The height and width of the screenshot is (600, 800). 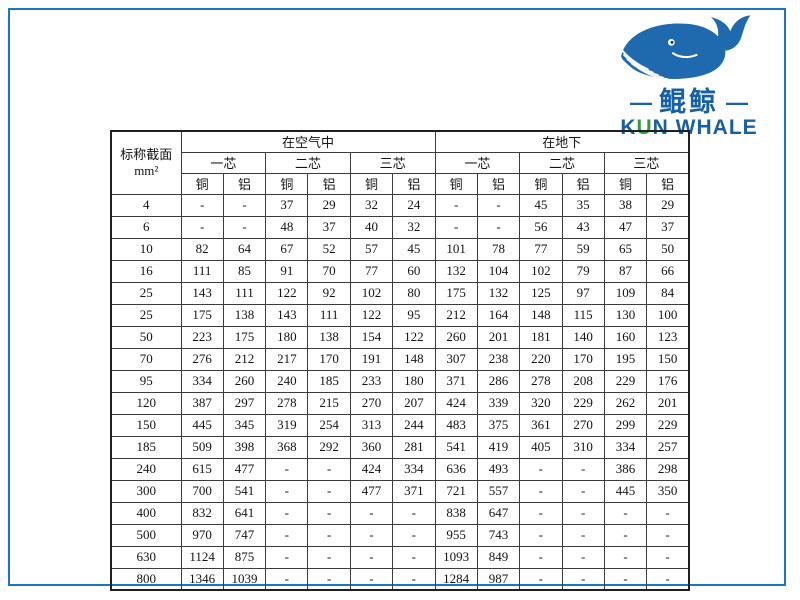 What do you see at coordinates (329, 249) in the screenshot?
I see `table-cell: 52` at bounding box center [329, 249].